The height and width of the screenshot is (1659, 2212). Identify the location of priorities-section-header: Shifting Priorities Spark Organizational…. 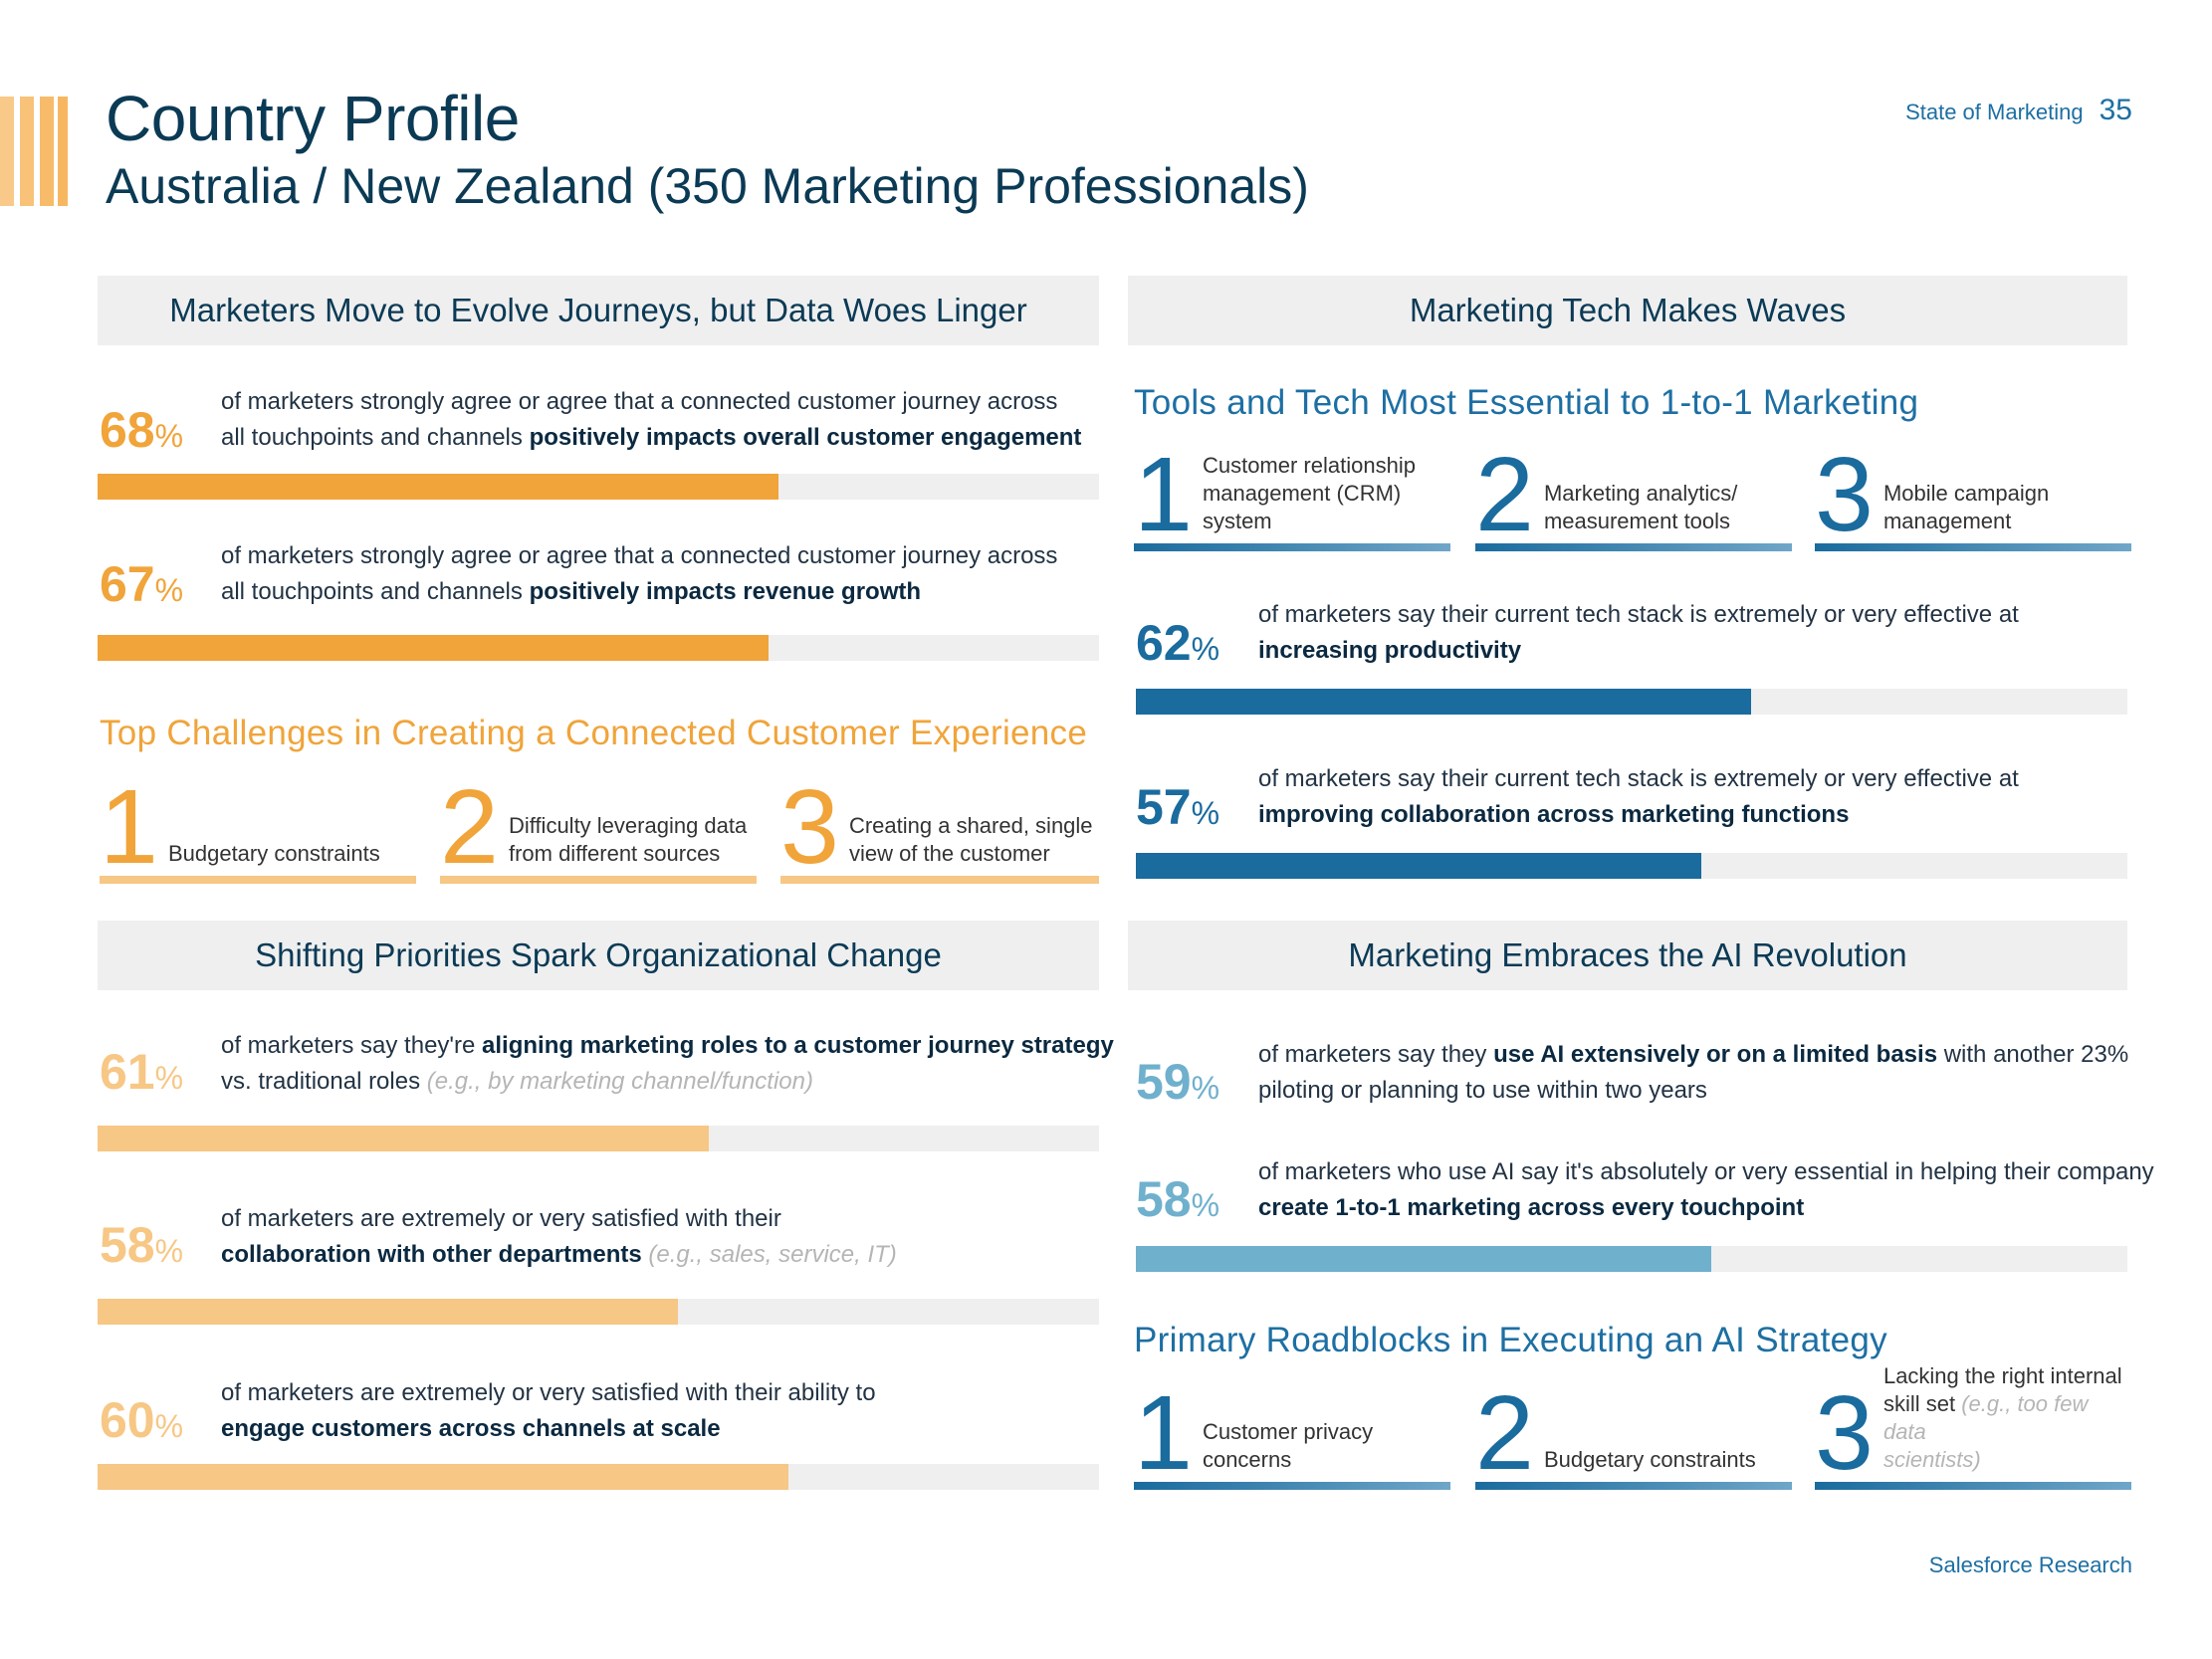
(598, 955).